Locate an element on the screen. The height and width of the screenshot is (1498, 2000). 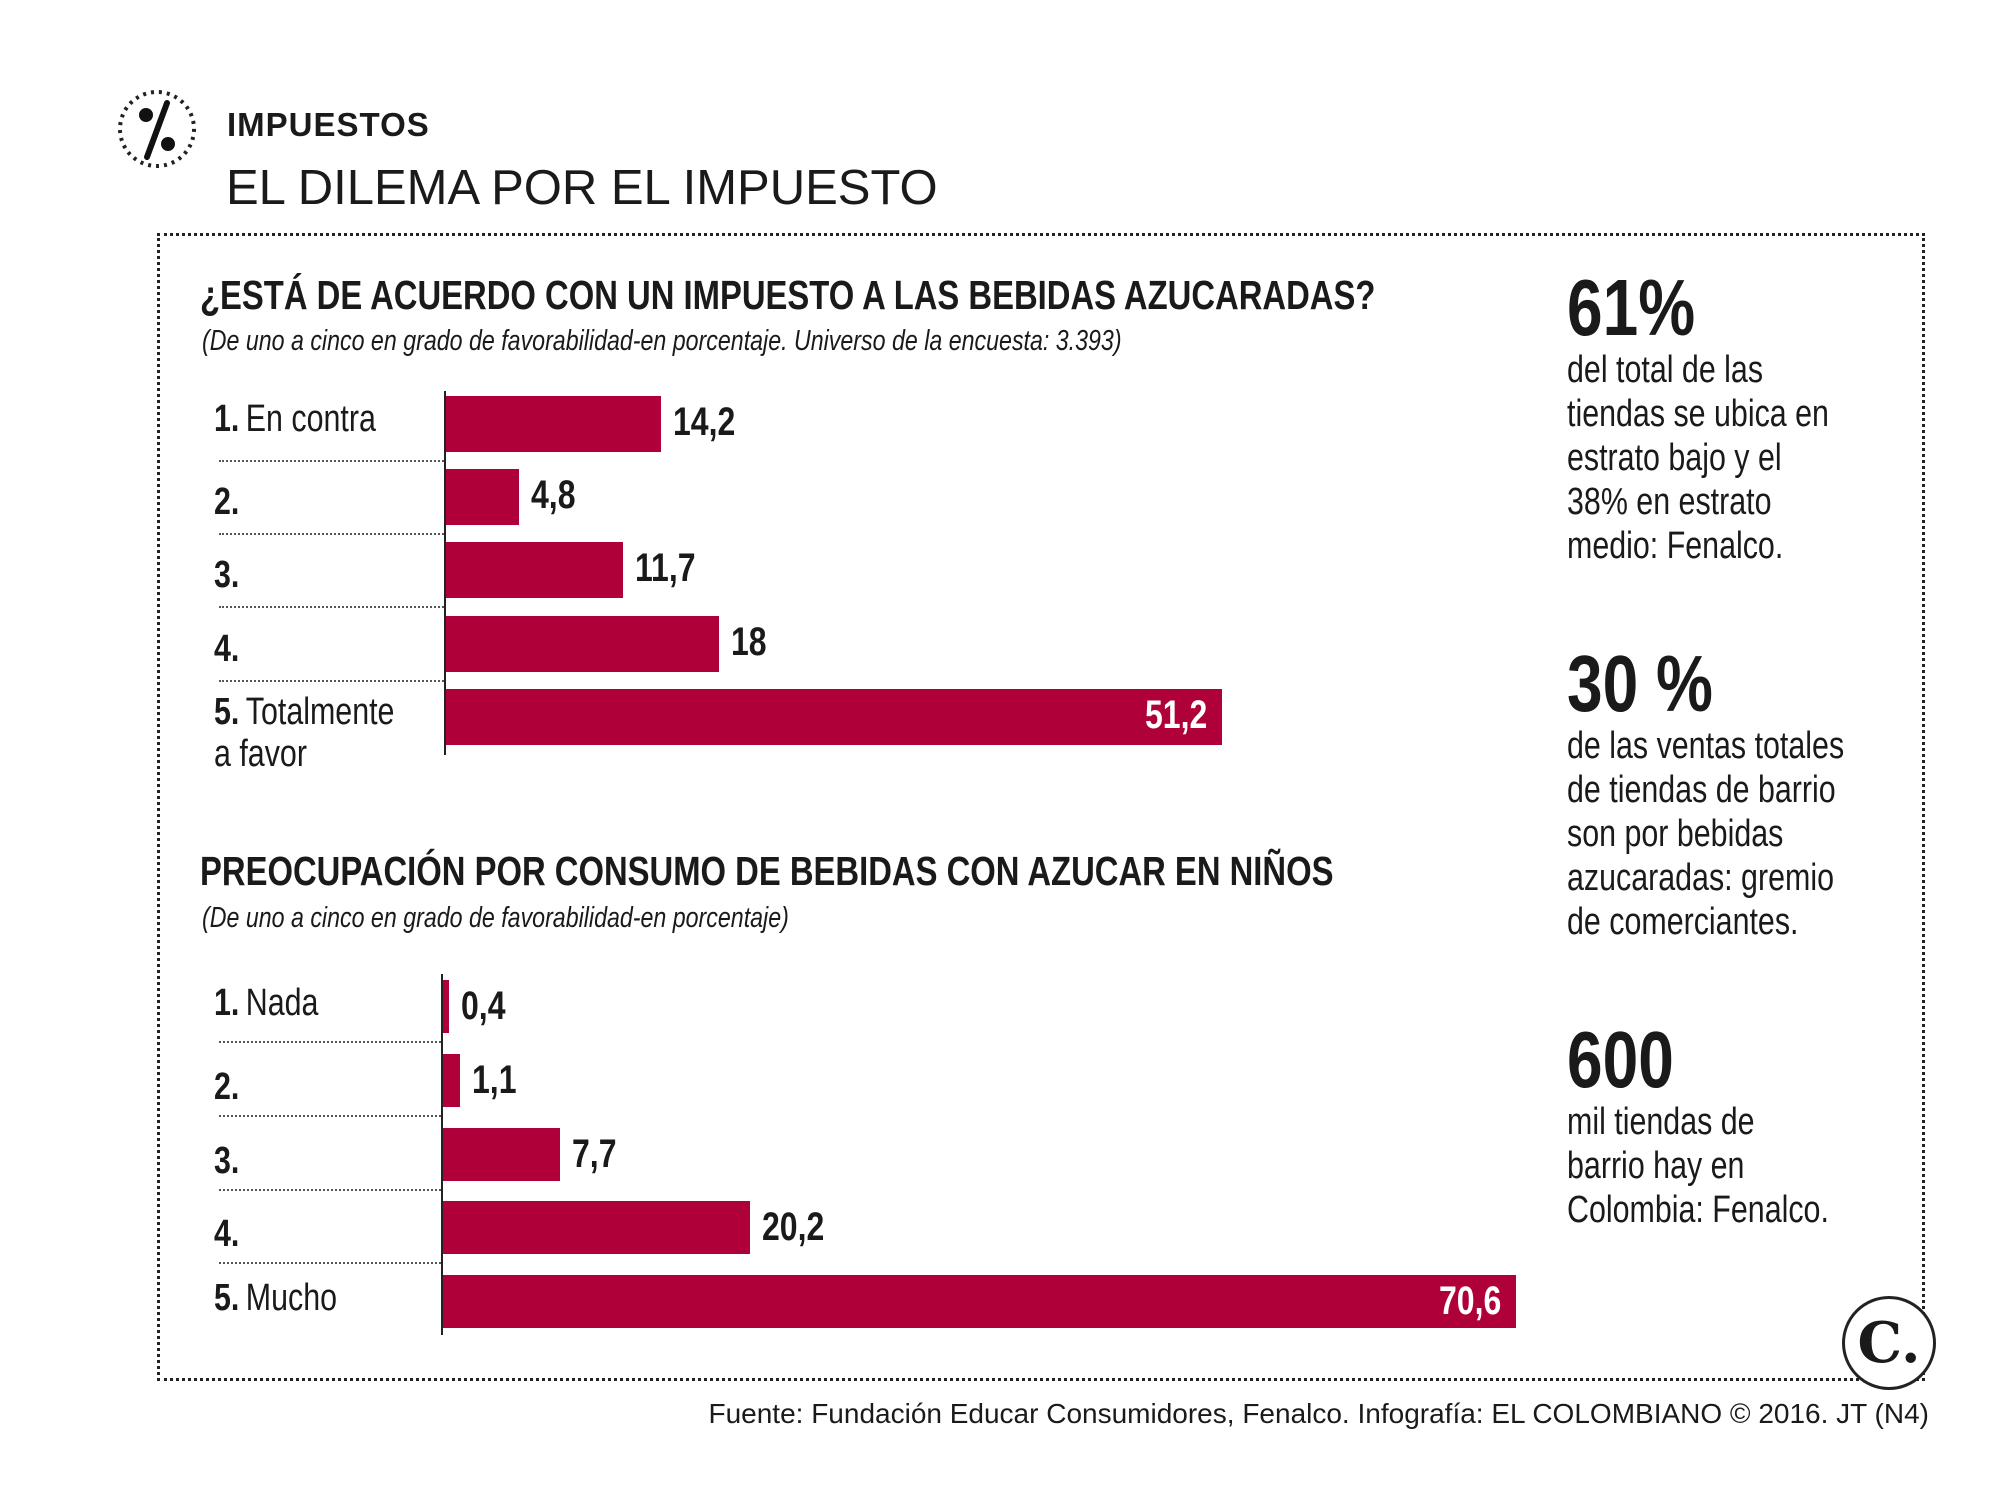
fact-line-text: son por bebidas is located at coordinates (1675, 834).